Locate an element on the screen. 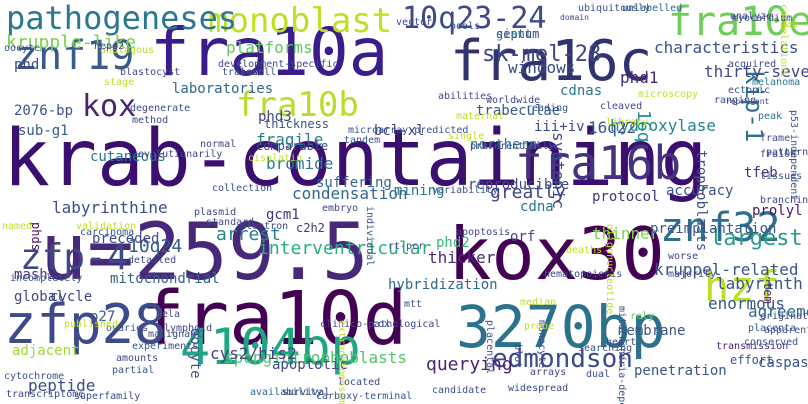  word-197: extrachromosomal is located at coordinates (341, 362).